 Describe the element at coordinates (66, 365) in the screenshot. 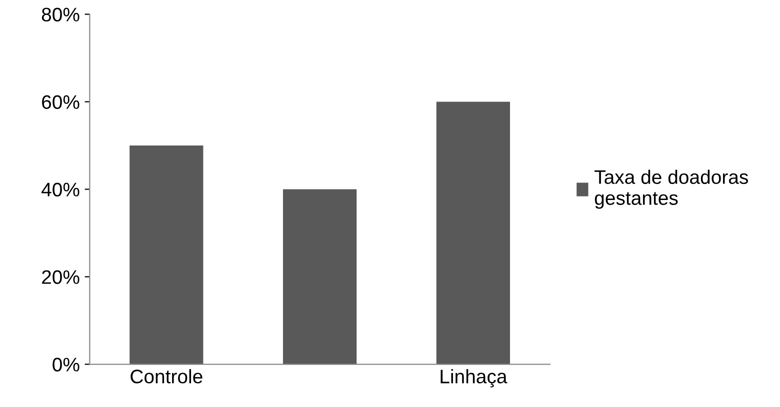

I see `y-tick-label: 0%` at that location.